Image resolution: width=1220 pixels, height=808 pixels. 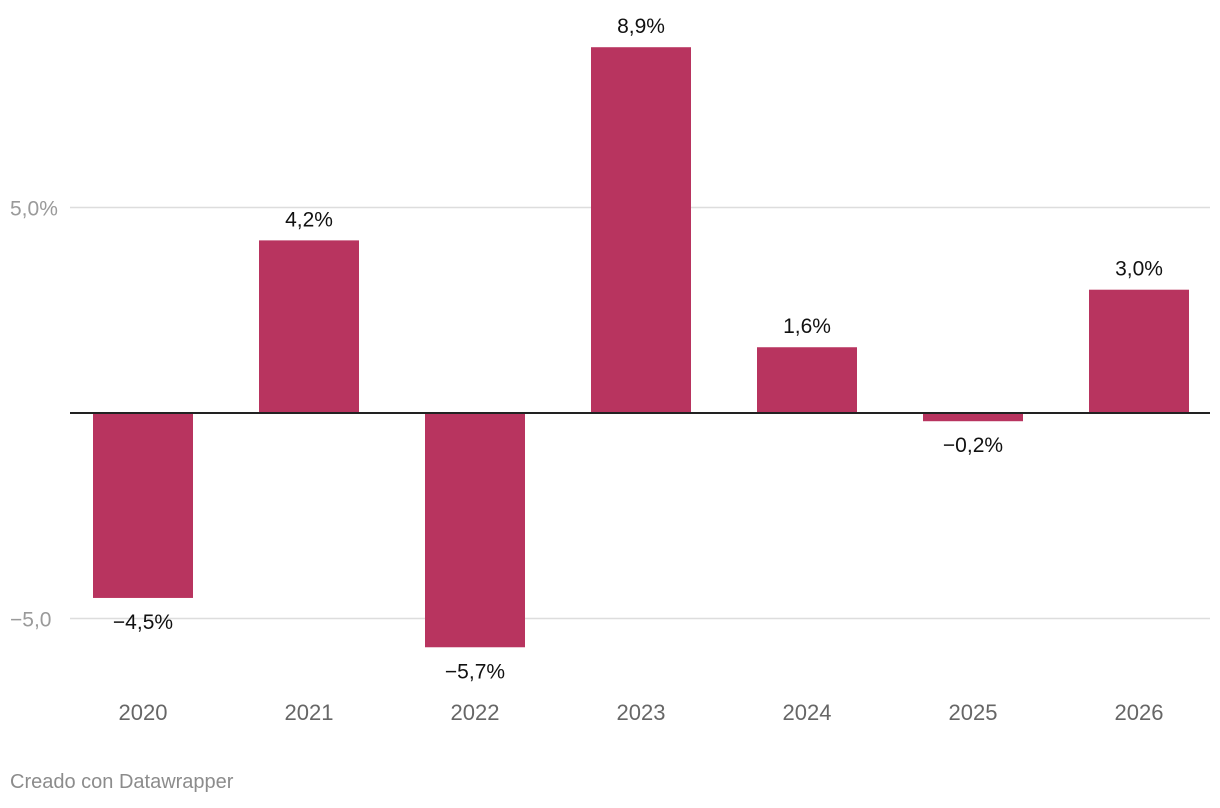 What do you see at coordinates (34, 415) in the screenshot?
I see `y-axis-labels: 5,0% −5,0` at bounding box center [34, 415].